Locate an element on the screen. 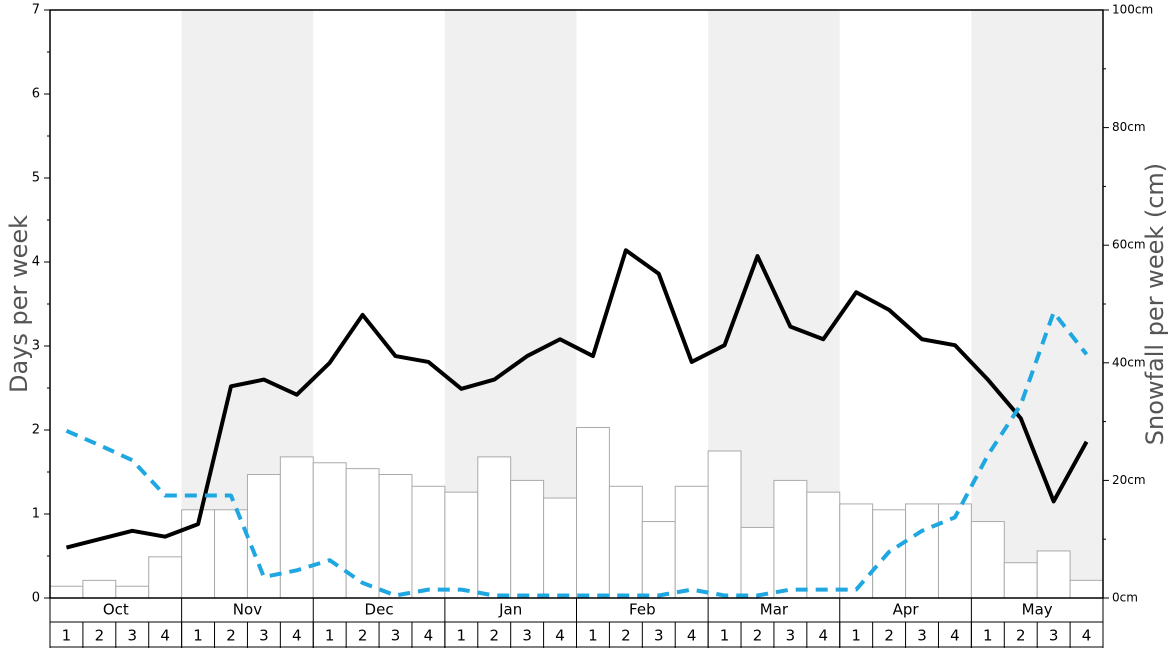  y-tick-label: 3 is located at coordinates (36, 346).